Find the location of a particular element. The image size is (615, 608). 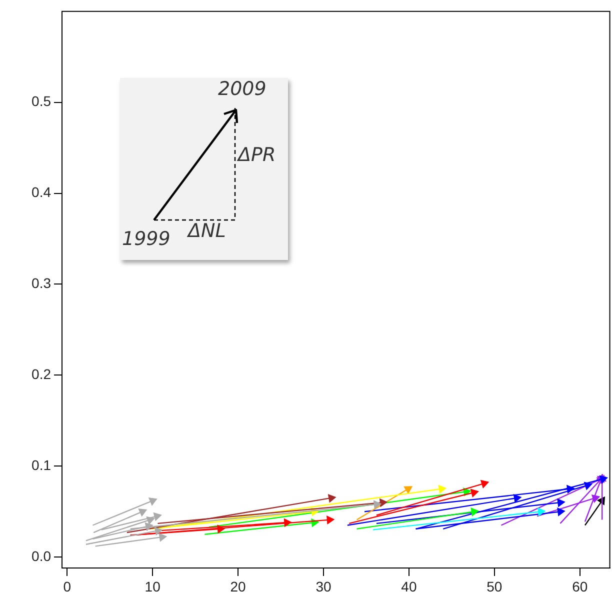

x-tick-label: 50 is located at coordinates (494, 586).